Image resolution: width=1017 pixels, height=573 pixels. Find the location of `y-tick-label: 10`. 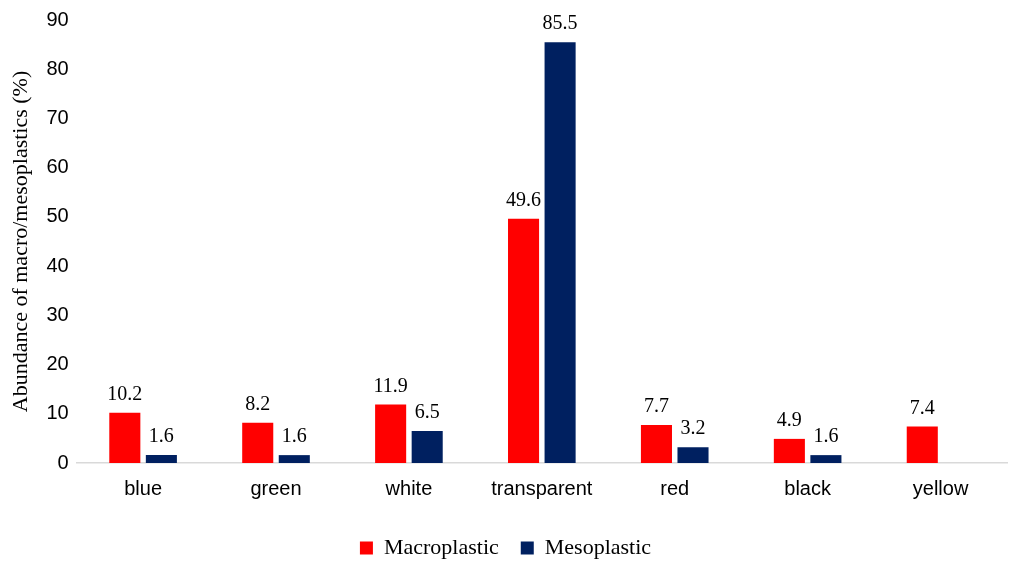

y-tick-label: 10 is located at coordinates (57, 412).